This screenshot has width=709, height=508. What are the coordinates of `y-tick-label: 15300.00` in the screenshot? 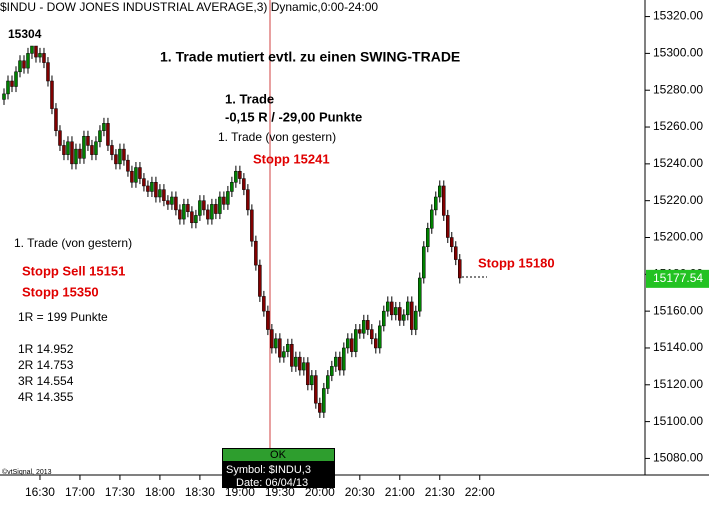 It's located at (678, 53).